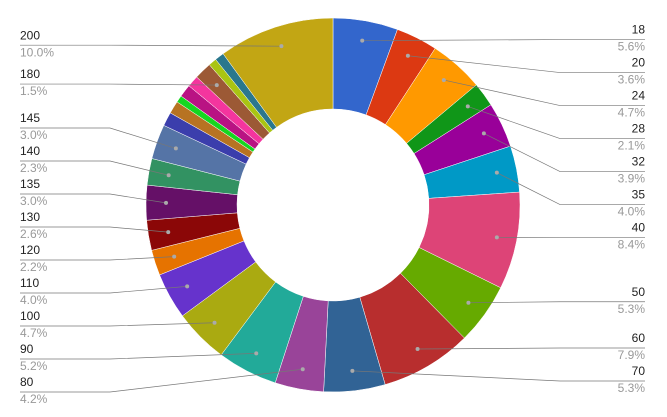 The image size is (667, 417). I want to click on slice-percent: 2.6%, so click(34, 234).